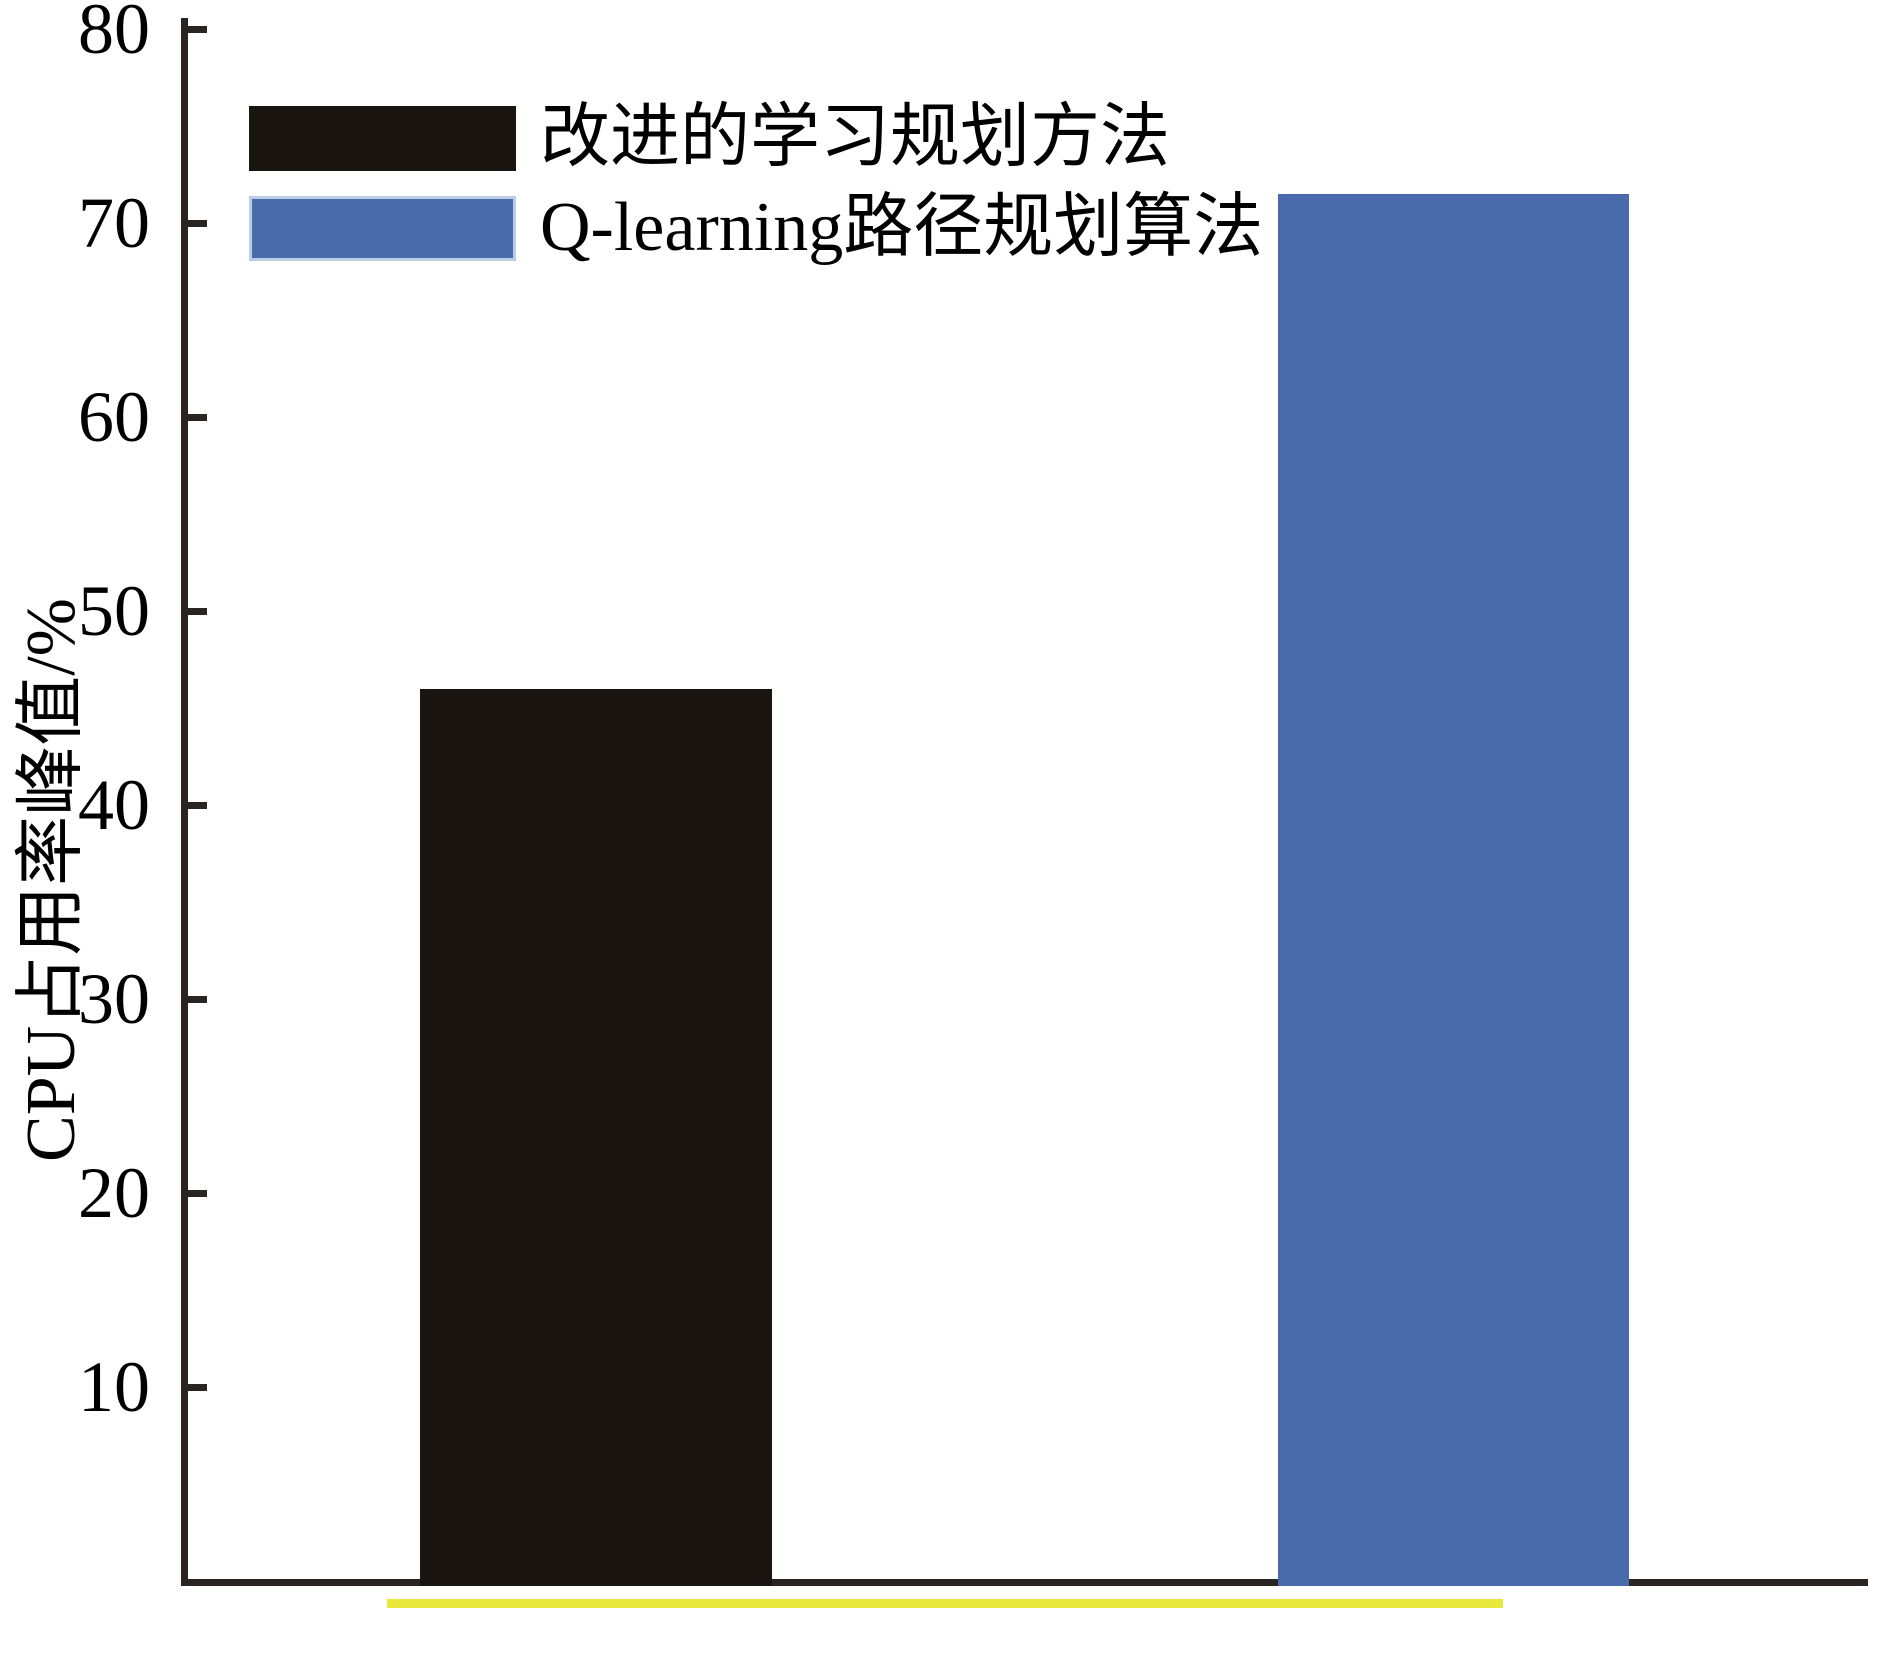 The height and width of the screenshot is (1680, 1890). I want to click on legend-row-0: 改进的学习规划方法, so click(756, 138).